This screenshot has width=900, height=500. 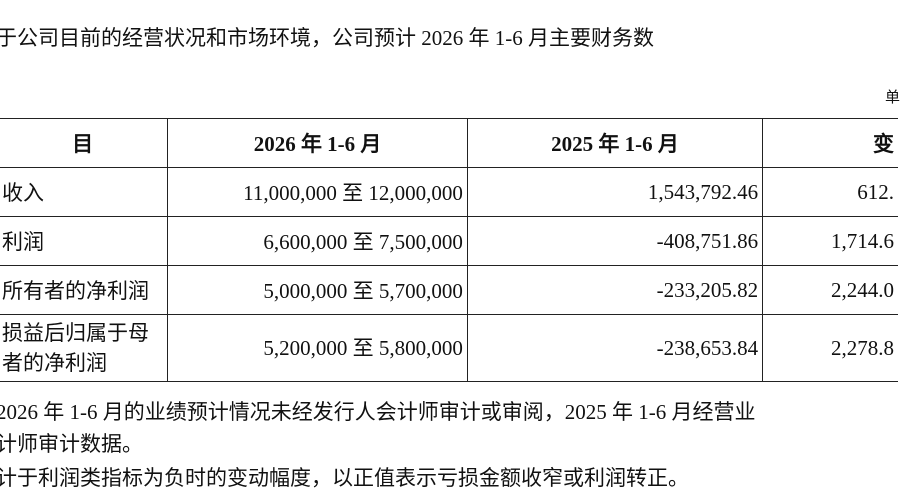 What do you see at coordinates (615, 241) in the screenshot?
I see `value-cell: -408,751.86` at bounding box center [615, 241].